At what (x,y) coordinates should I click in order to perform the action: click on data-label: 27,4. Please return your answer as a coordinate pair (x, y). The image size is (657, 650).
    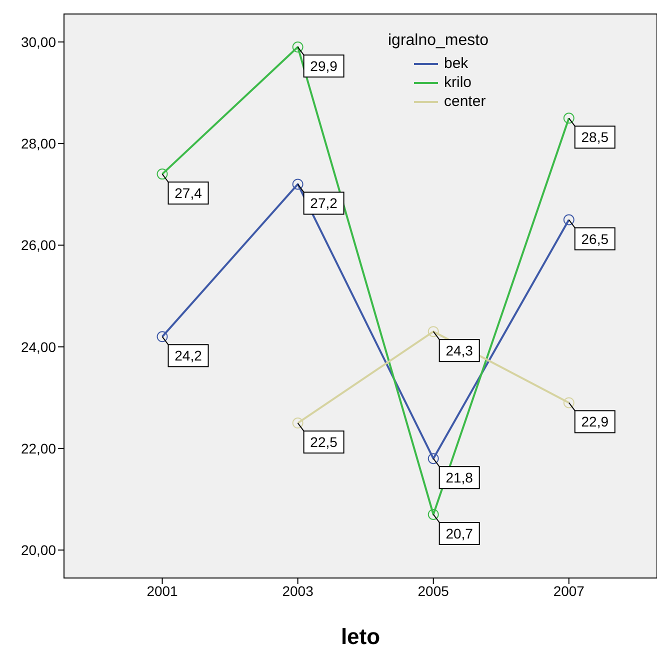
    Looking at the image, I should click on (188, 193).